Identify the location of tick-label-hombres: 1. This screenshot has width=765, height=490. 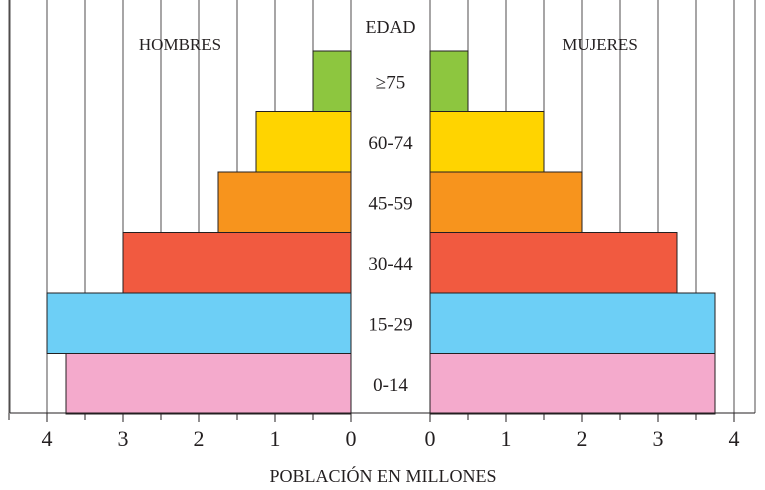
(275, 438).